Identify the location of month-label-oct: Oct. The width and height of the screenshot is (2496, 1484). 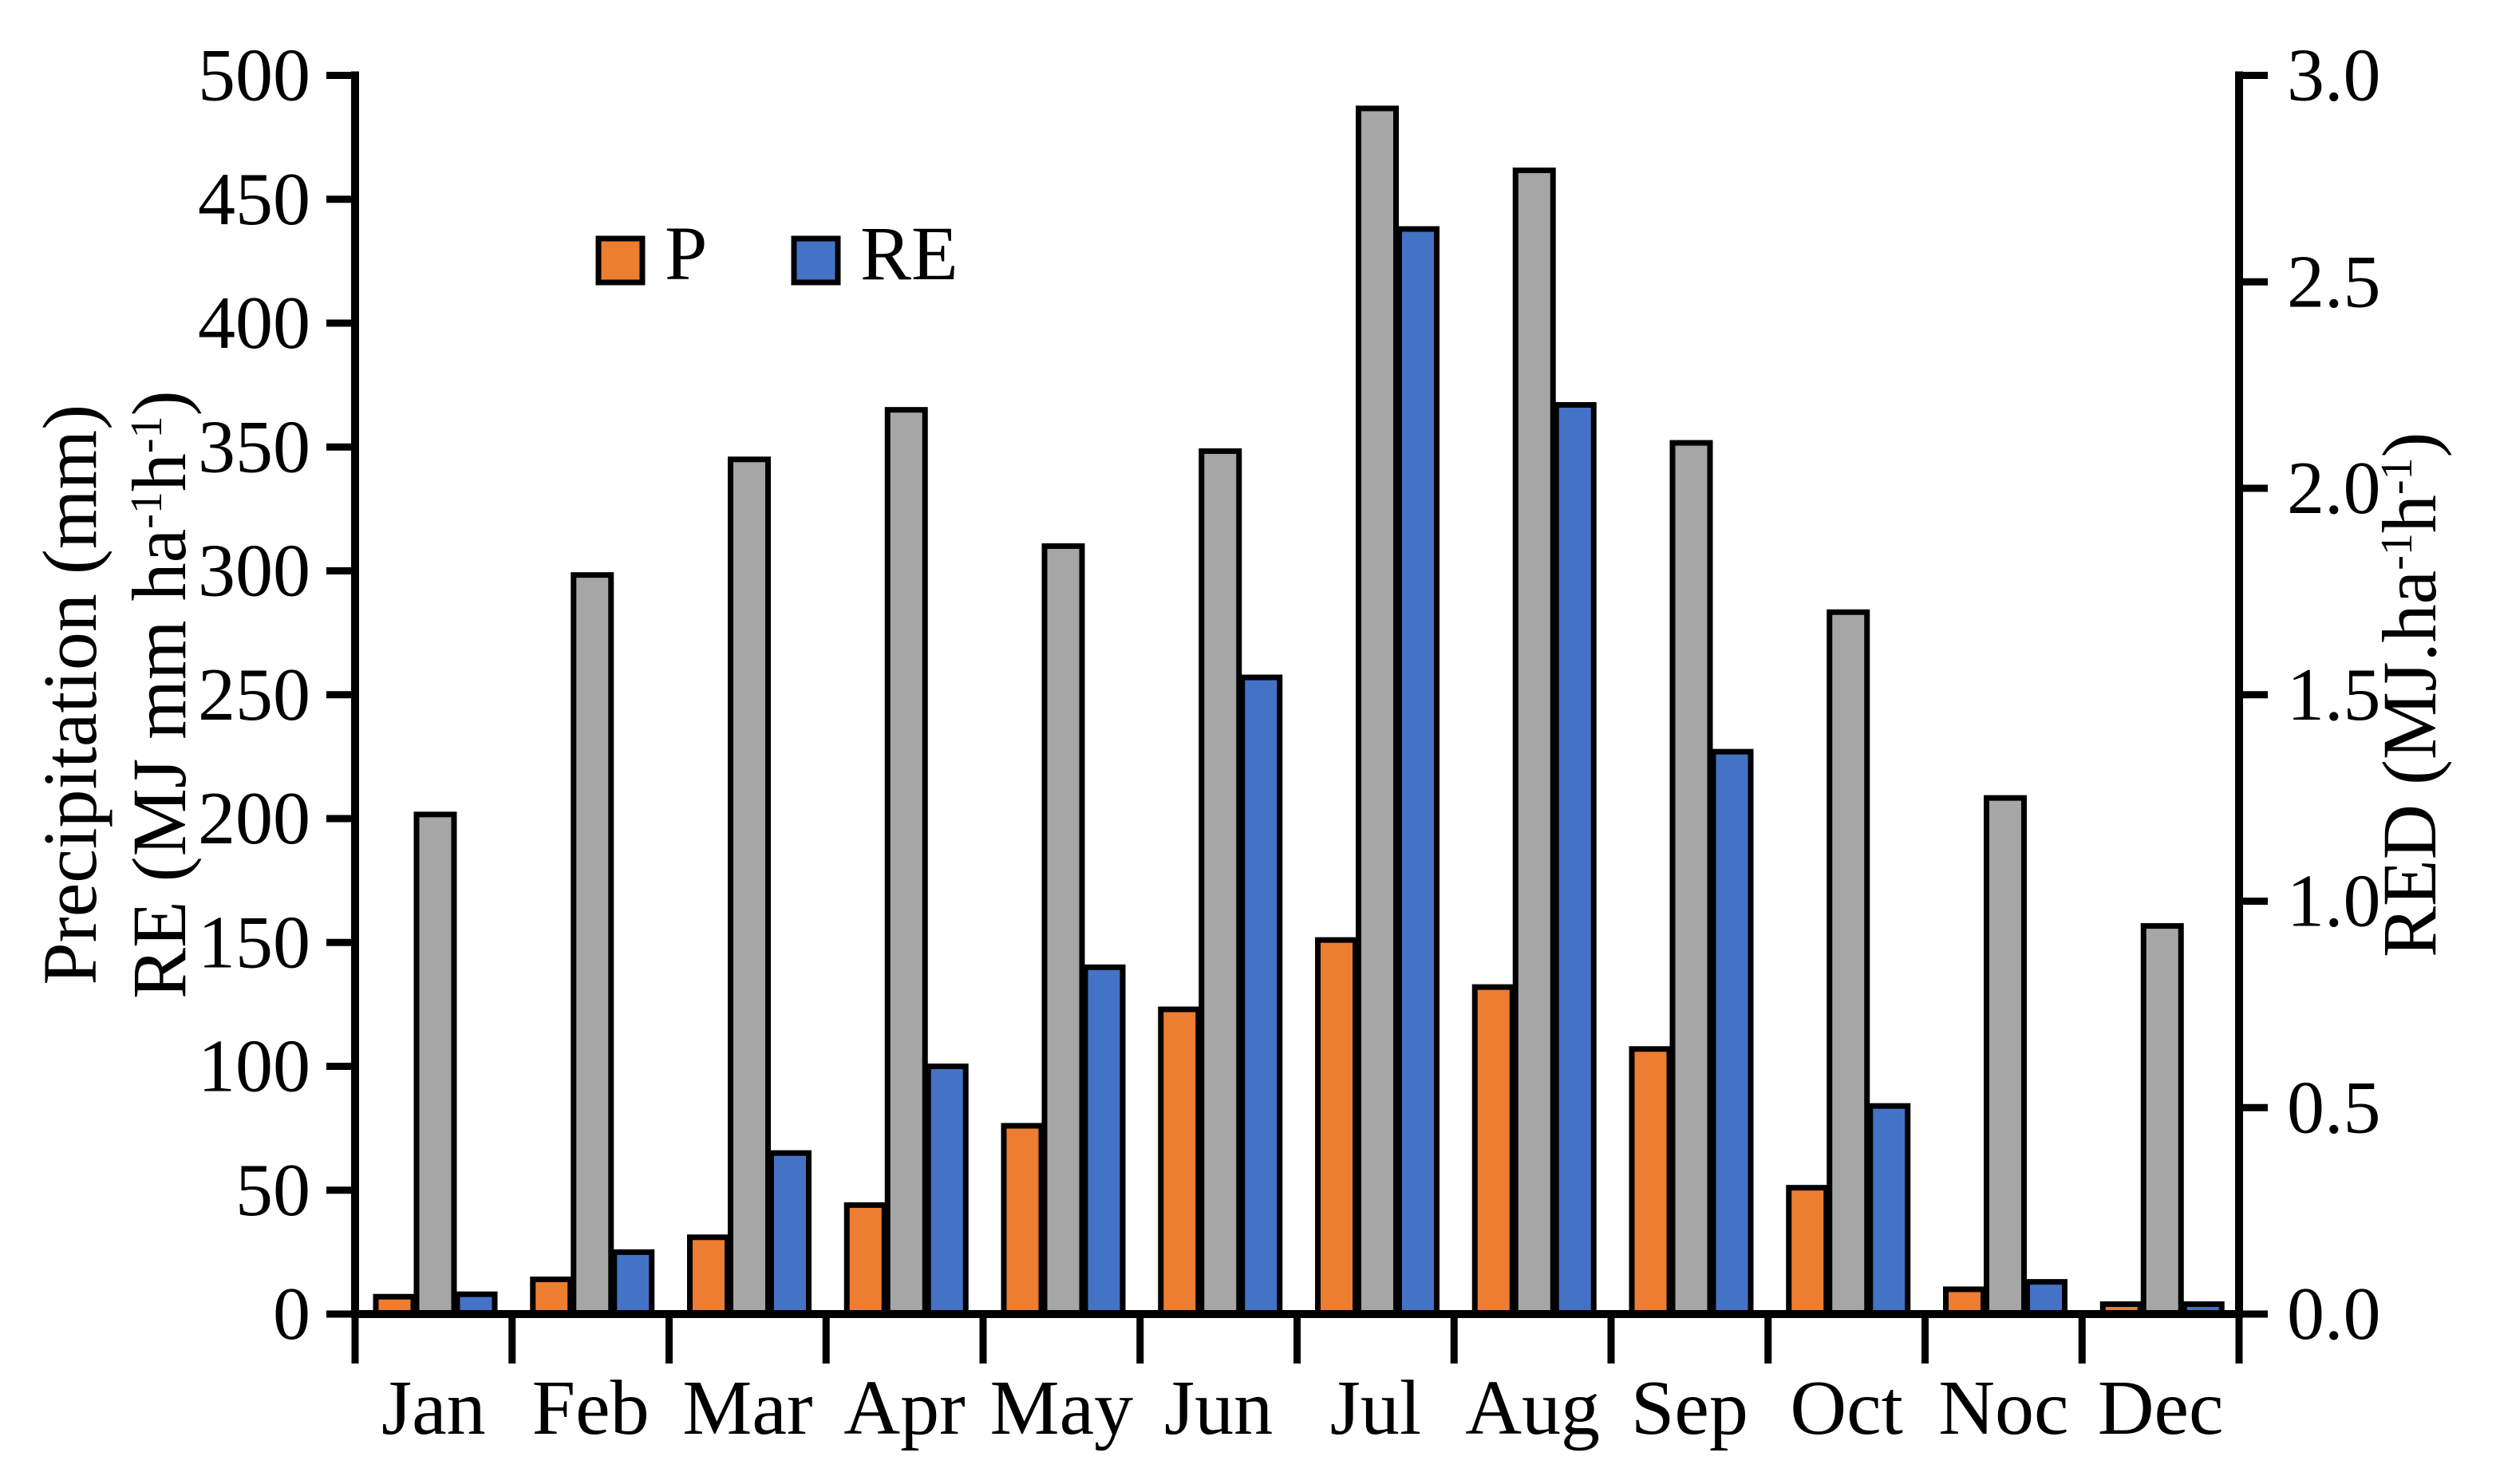
(1846, 1408).